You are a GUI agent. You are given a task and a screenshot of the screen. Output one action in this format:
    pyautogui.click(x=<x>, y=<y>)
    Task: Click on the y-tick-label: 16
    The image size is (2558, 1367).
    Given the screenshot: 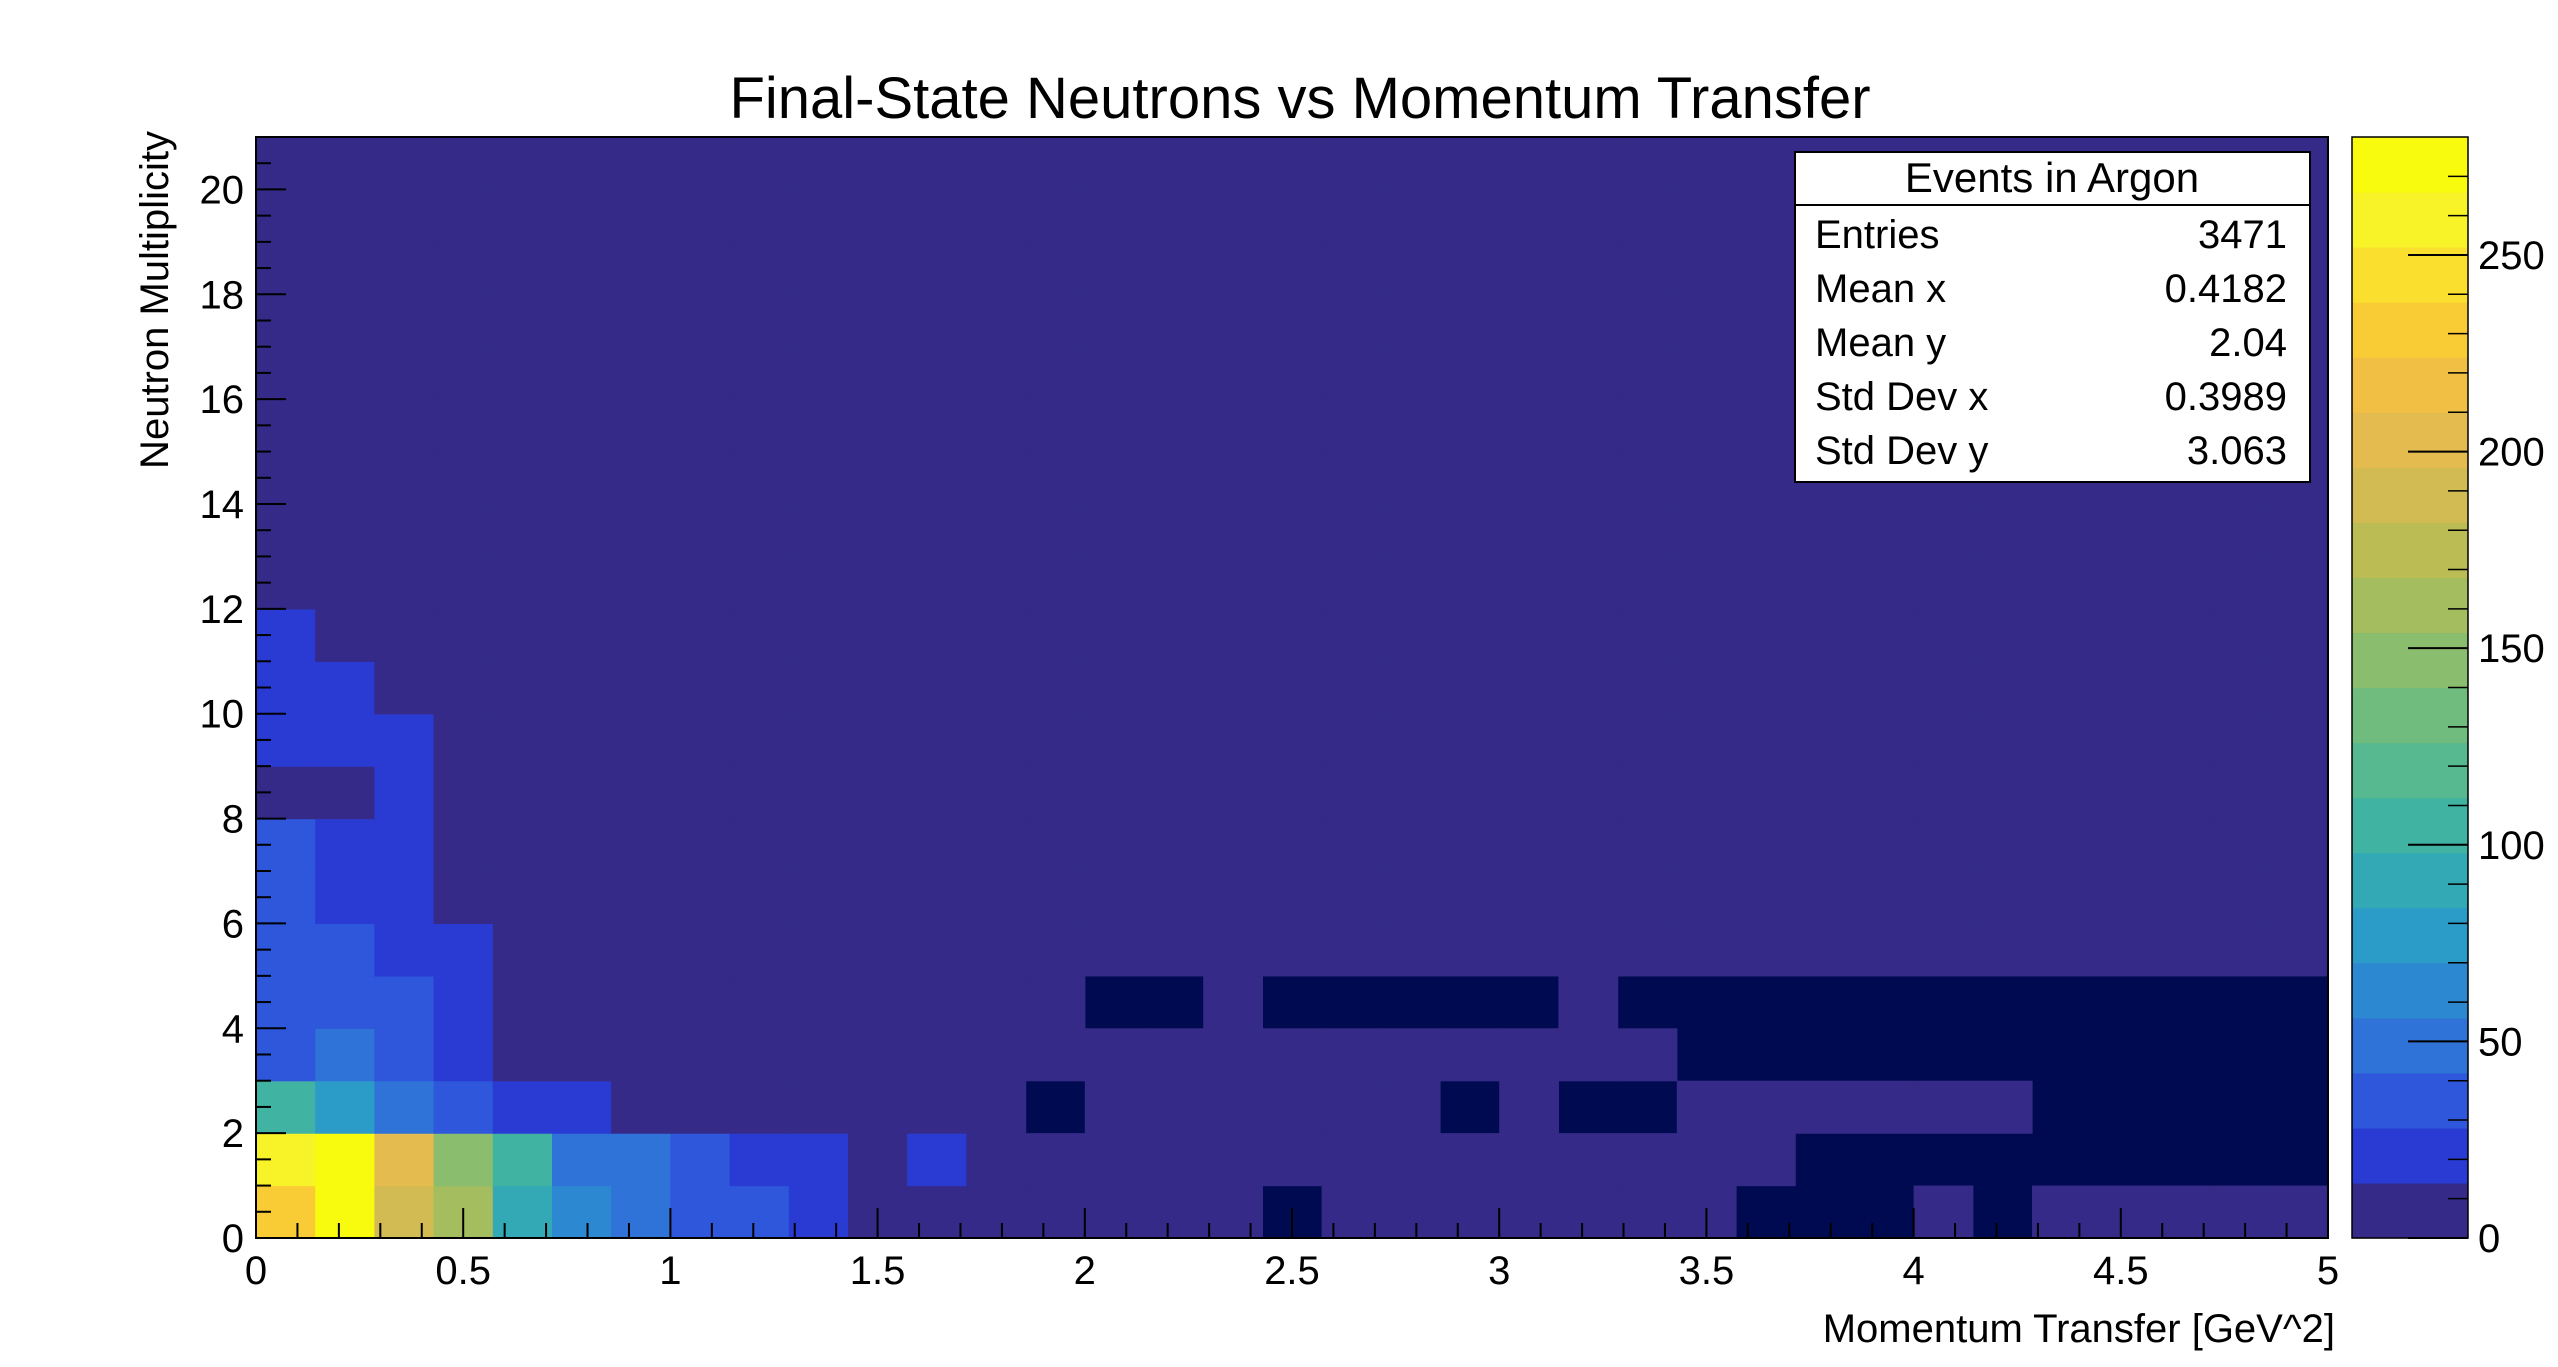 What is the action you would take?
    pyautogui.click(x=222, y=400)
    